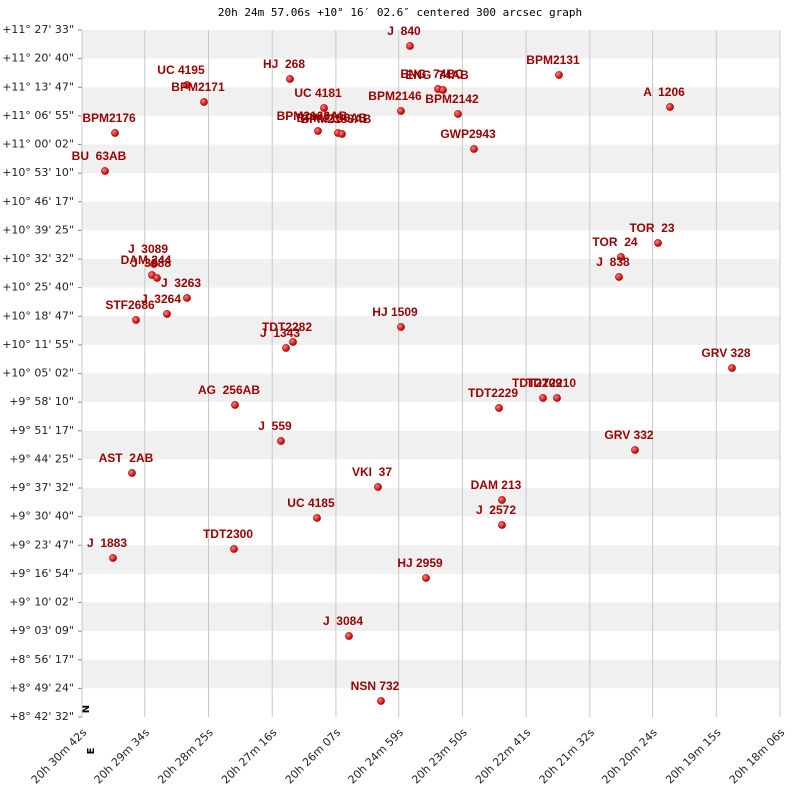 This screenshot has height=800, width=800. I want to click on star-label: AG 256AB, so click(229, 390).